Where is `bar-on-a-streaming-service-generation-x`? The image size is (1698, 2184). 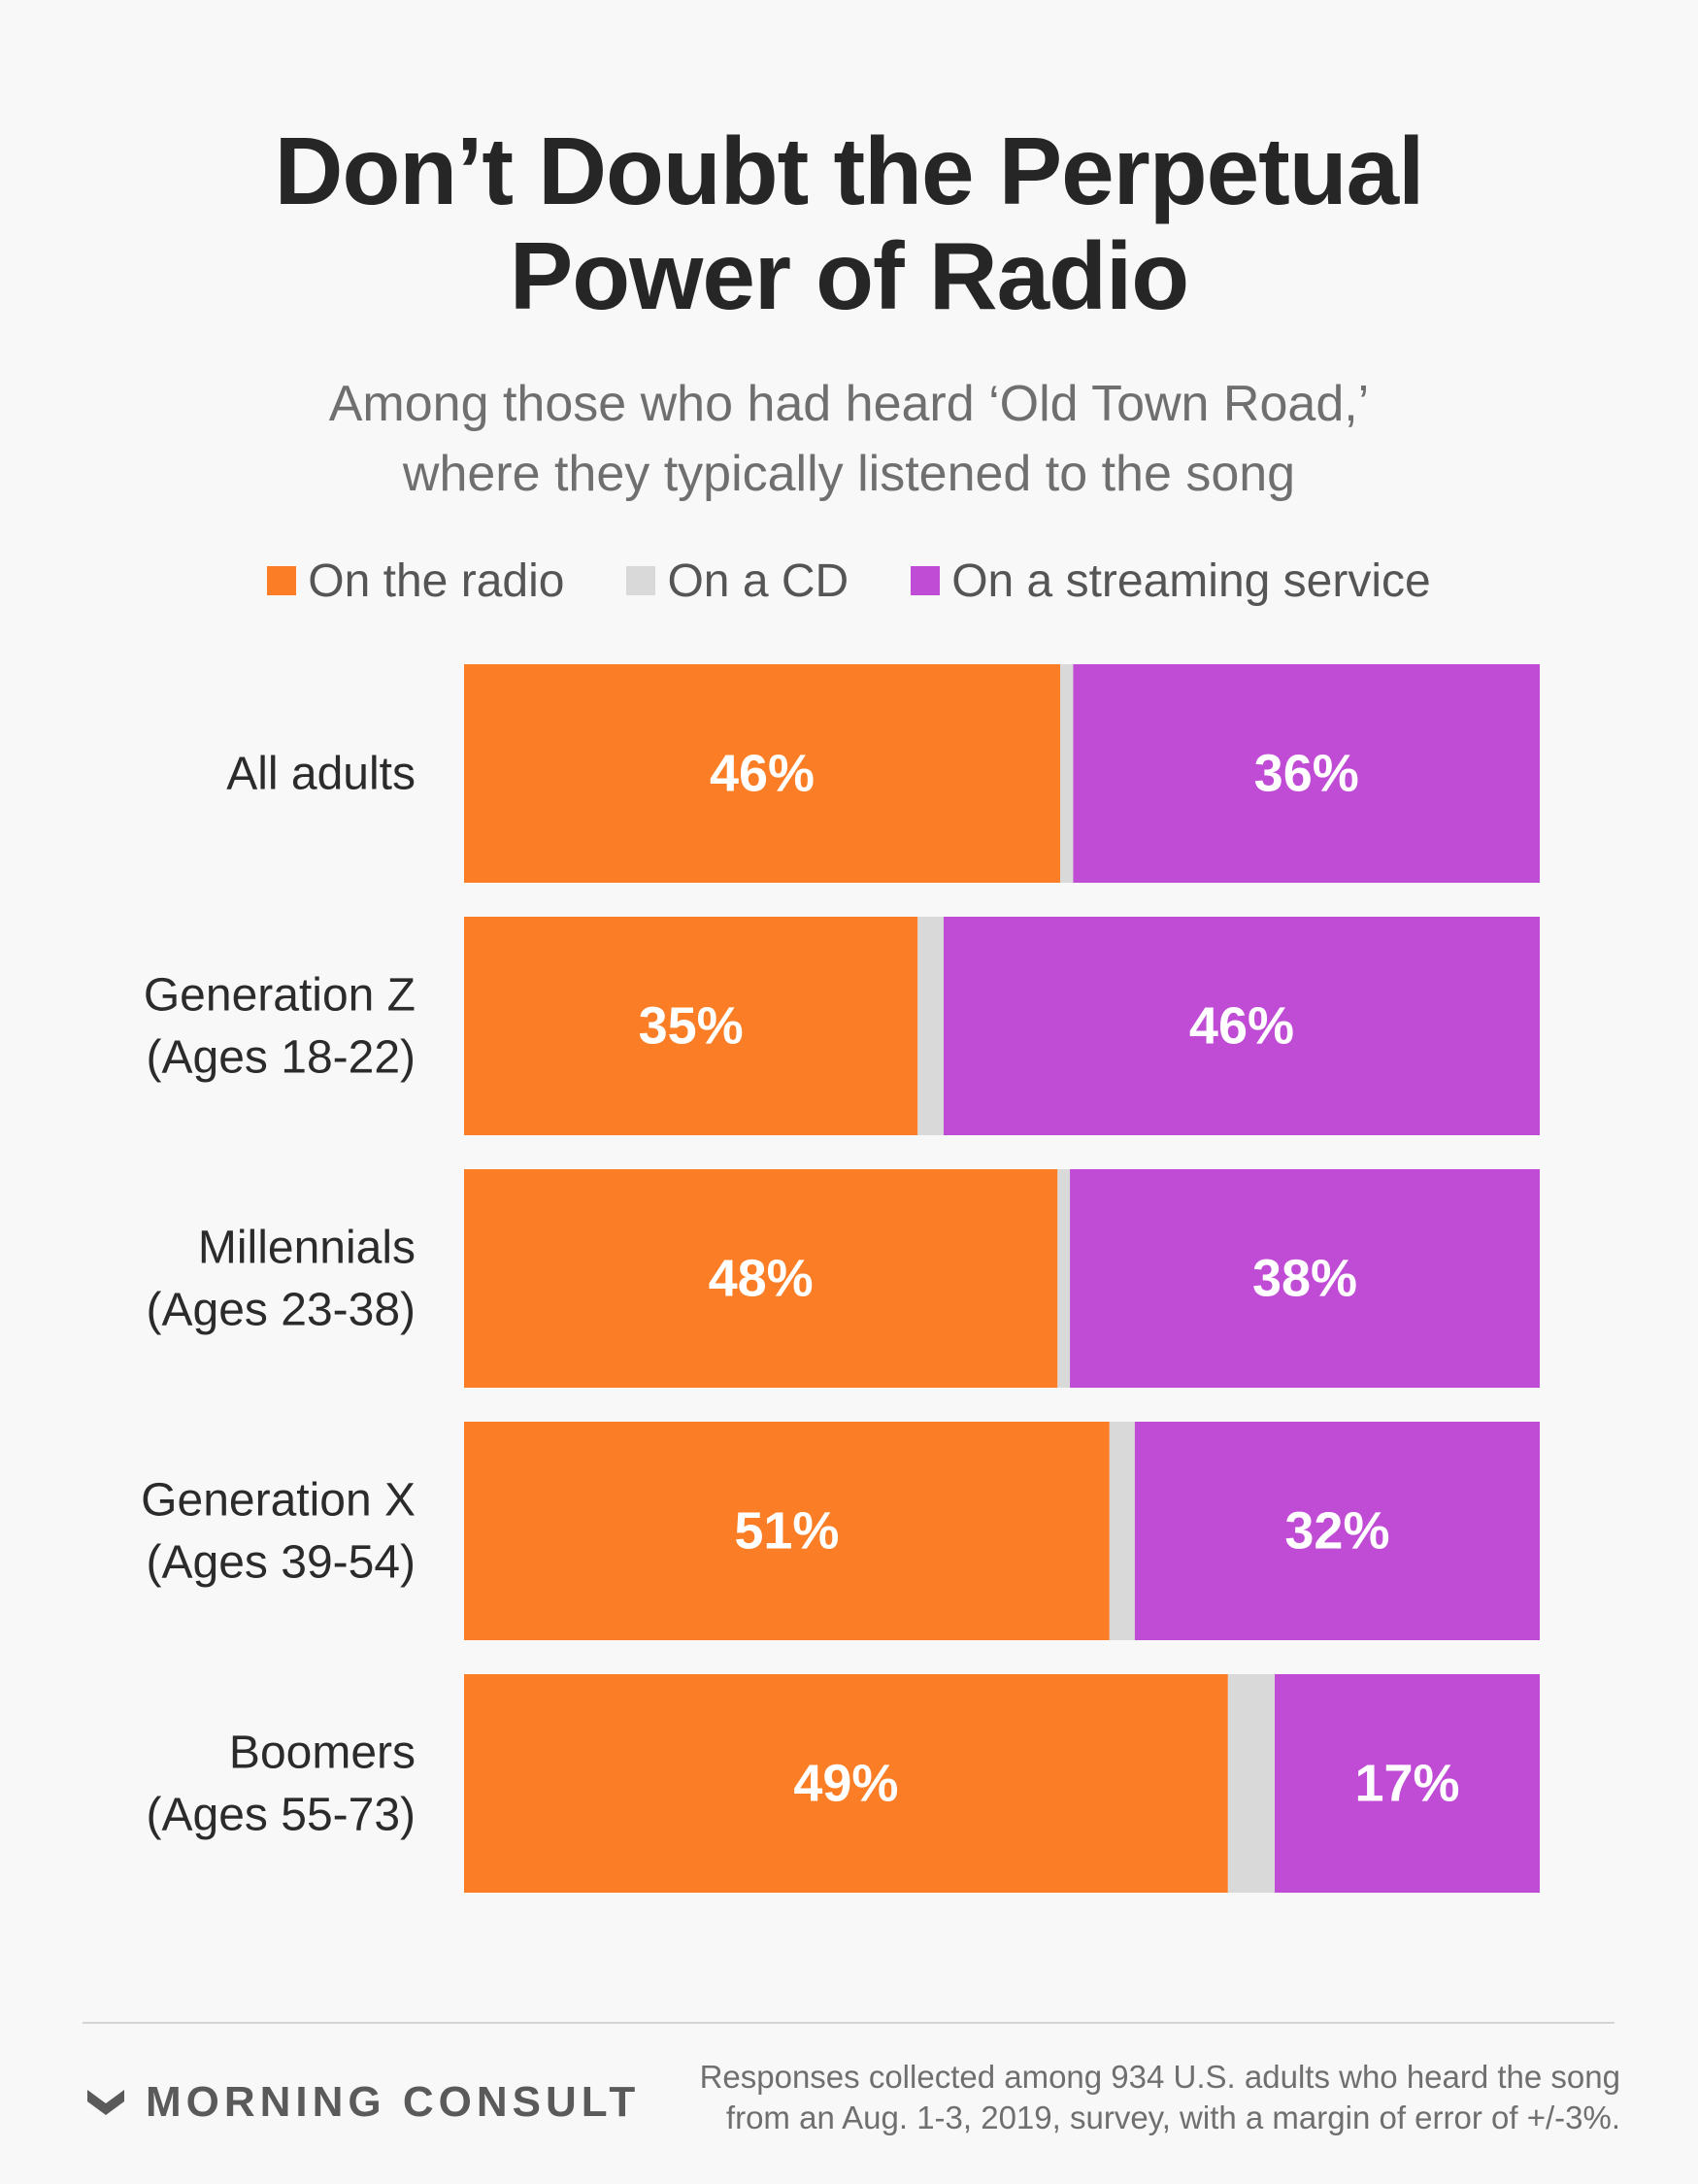
bar-on-a-streaming-service-generation-x is located at coordinates (1337, 1531).